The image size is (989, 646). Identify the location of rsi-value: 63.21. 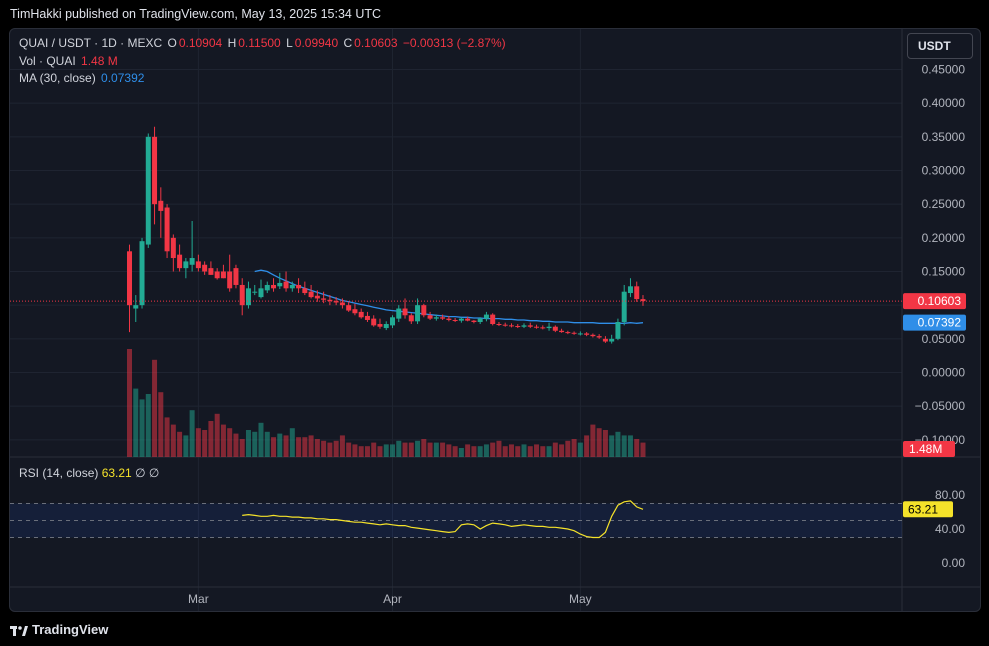
(116, 473).